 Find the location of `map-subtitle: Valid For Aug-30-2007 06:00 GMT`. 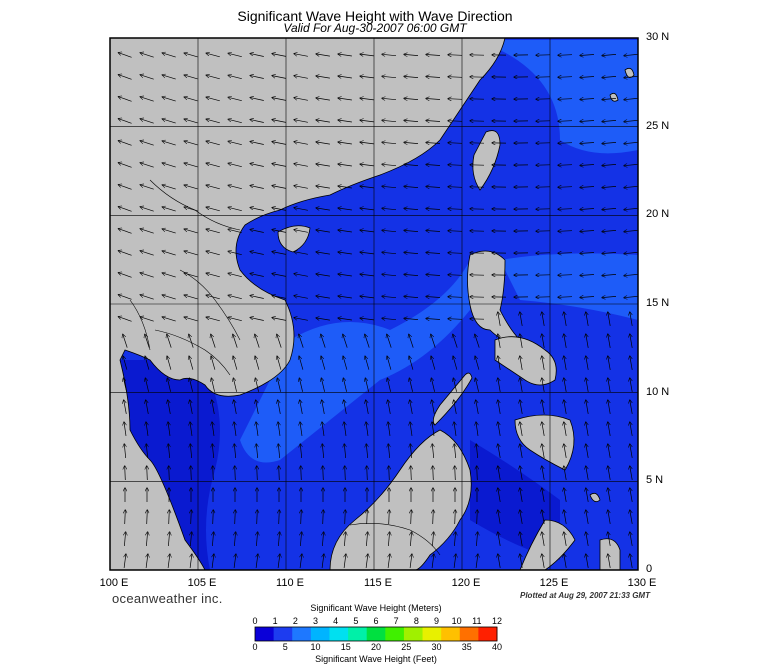

map-subtitle: Valid For Aug-30-2007 06:00 GMT is located at coordinates (375, 28).